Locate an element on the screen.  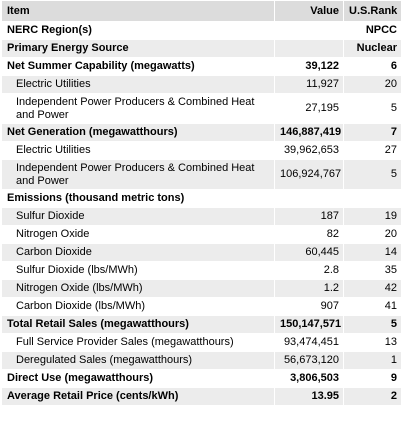
row-rank: 13 is located at coordinates (372, 342).